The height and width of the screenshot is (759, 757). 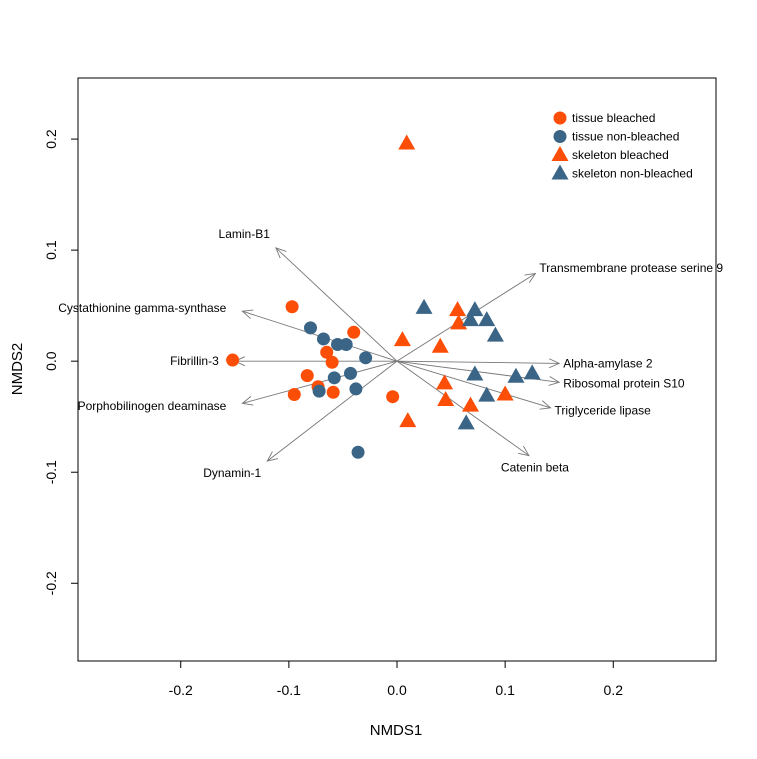 I want to click on vector-catenin-beta: Catenin beta, so click(x=482, y=417).